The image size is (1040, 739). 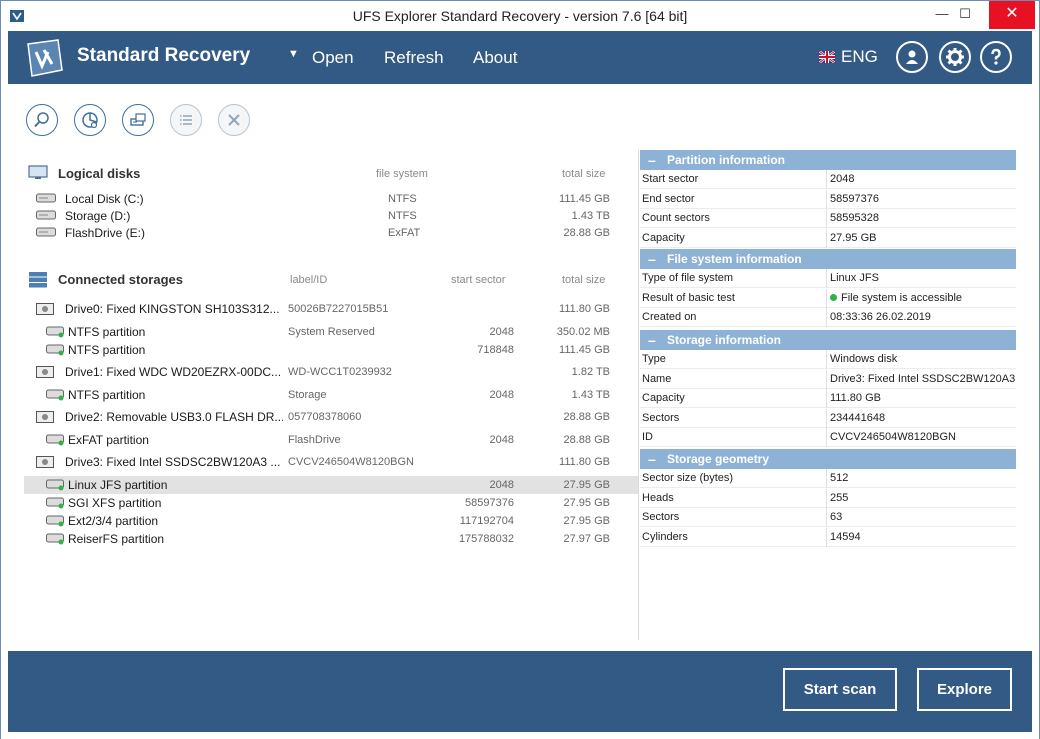 I want to click on property-key: Type, so click(x=654, y=359).